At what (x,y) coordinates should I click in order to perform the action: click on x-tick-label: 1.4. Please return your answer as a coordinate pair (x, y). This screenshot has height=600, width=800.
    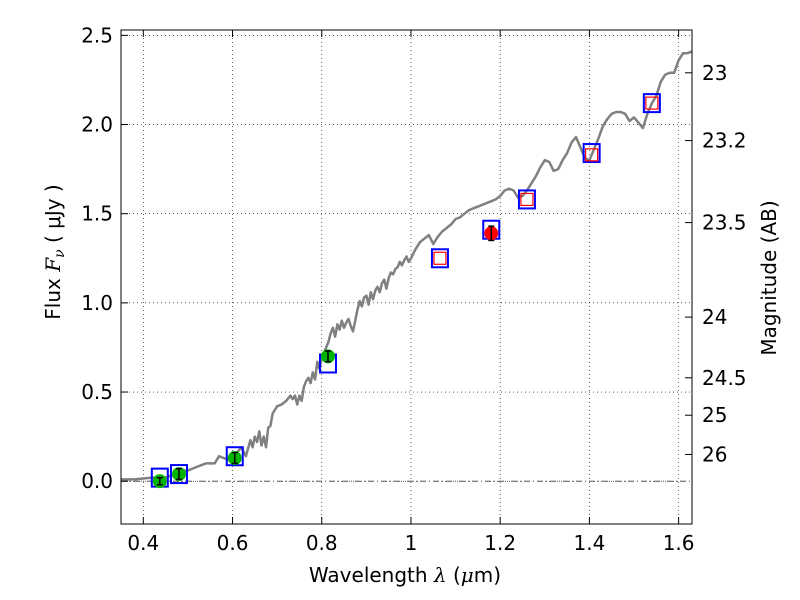
    Looking at the image, I should click on (589, 543).